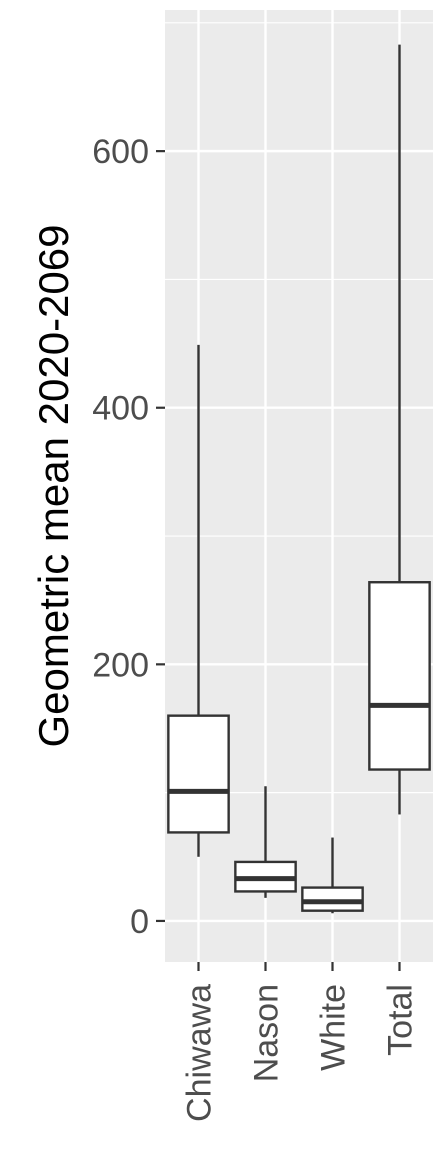  I want to click on y-tick-label: 600, so click(120, 152).